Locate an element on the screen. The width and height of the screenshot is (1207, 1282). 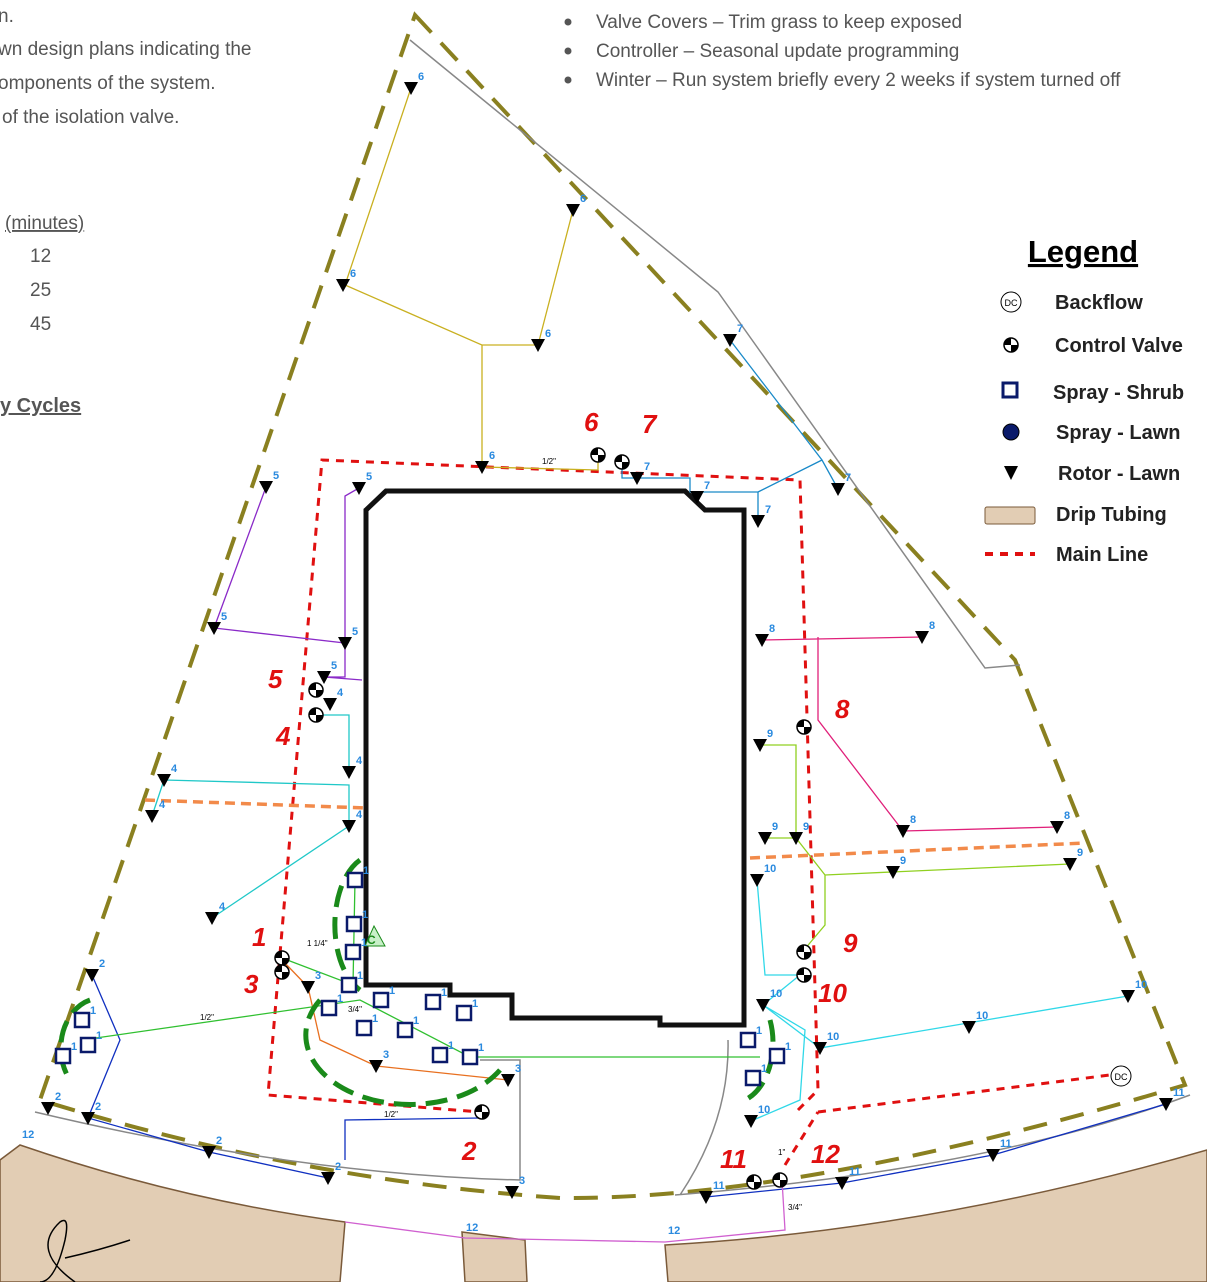
zone-label: 8 is located at coordinates (842, 709).